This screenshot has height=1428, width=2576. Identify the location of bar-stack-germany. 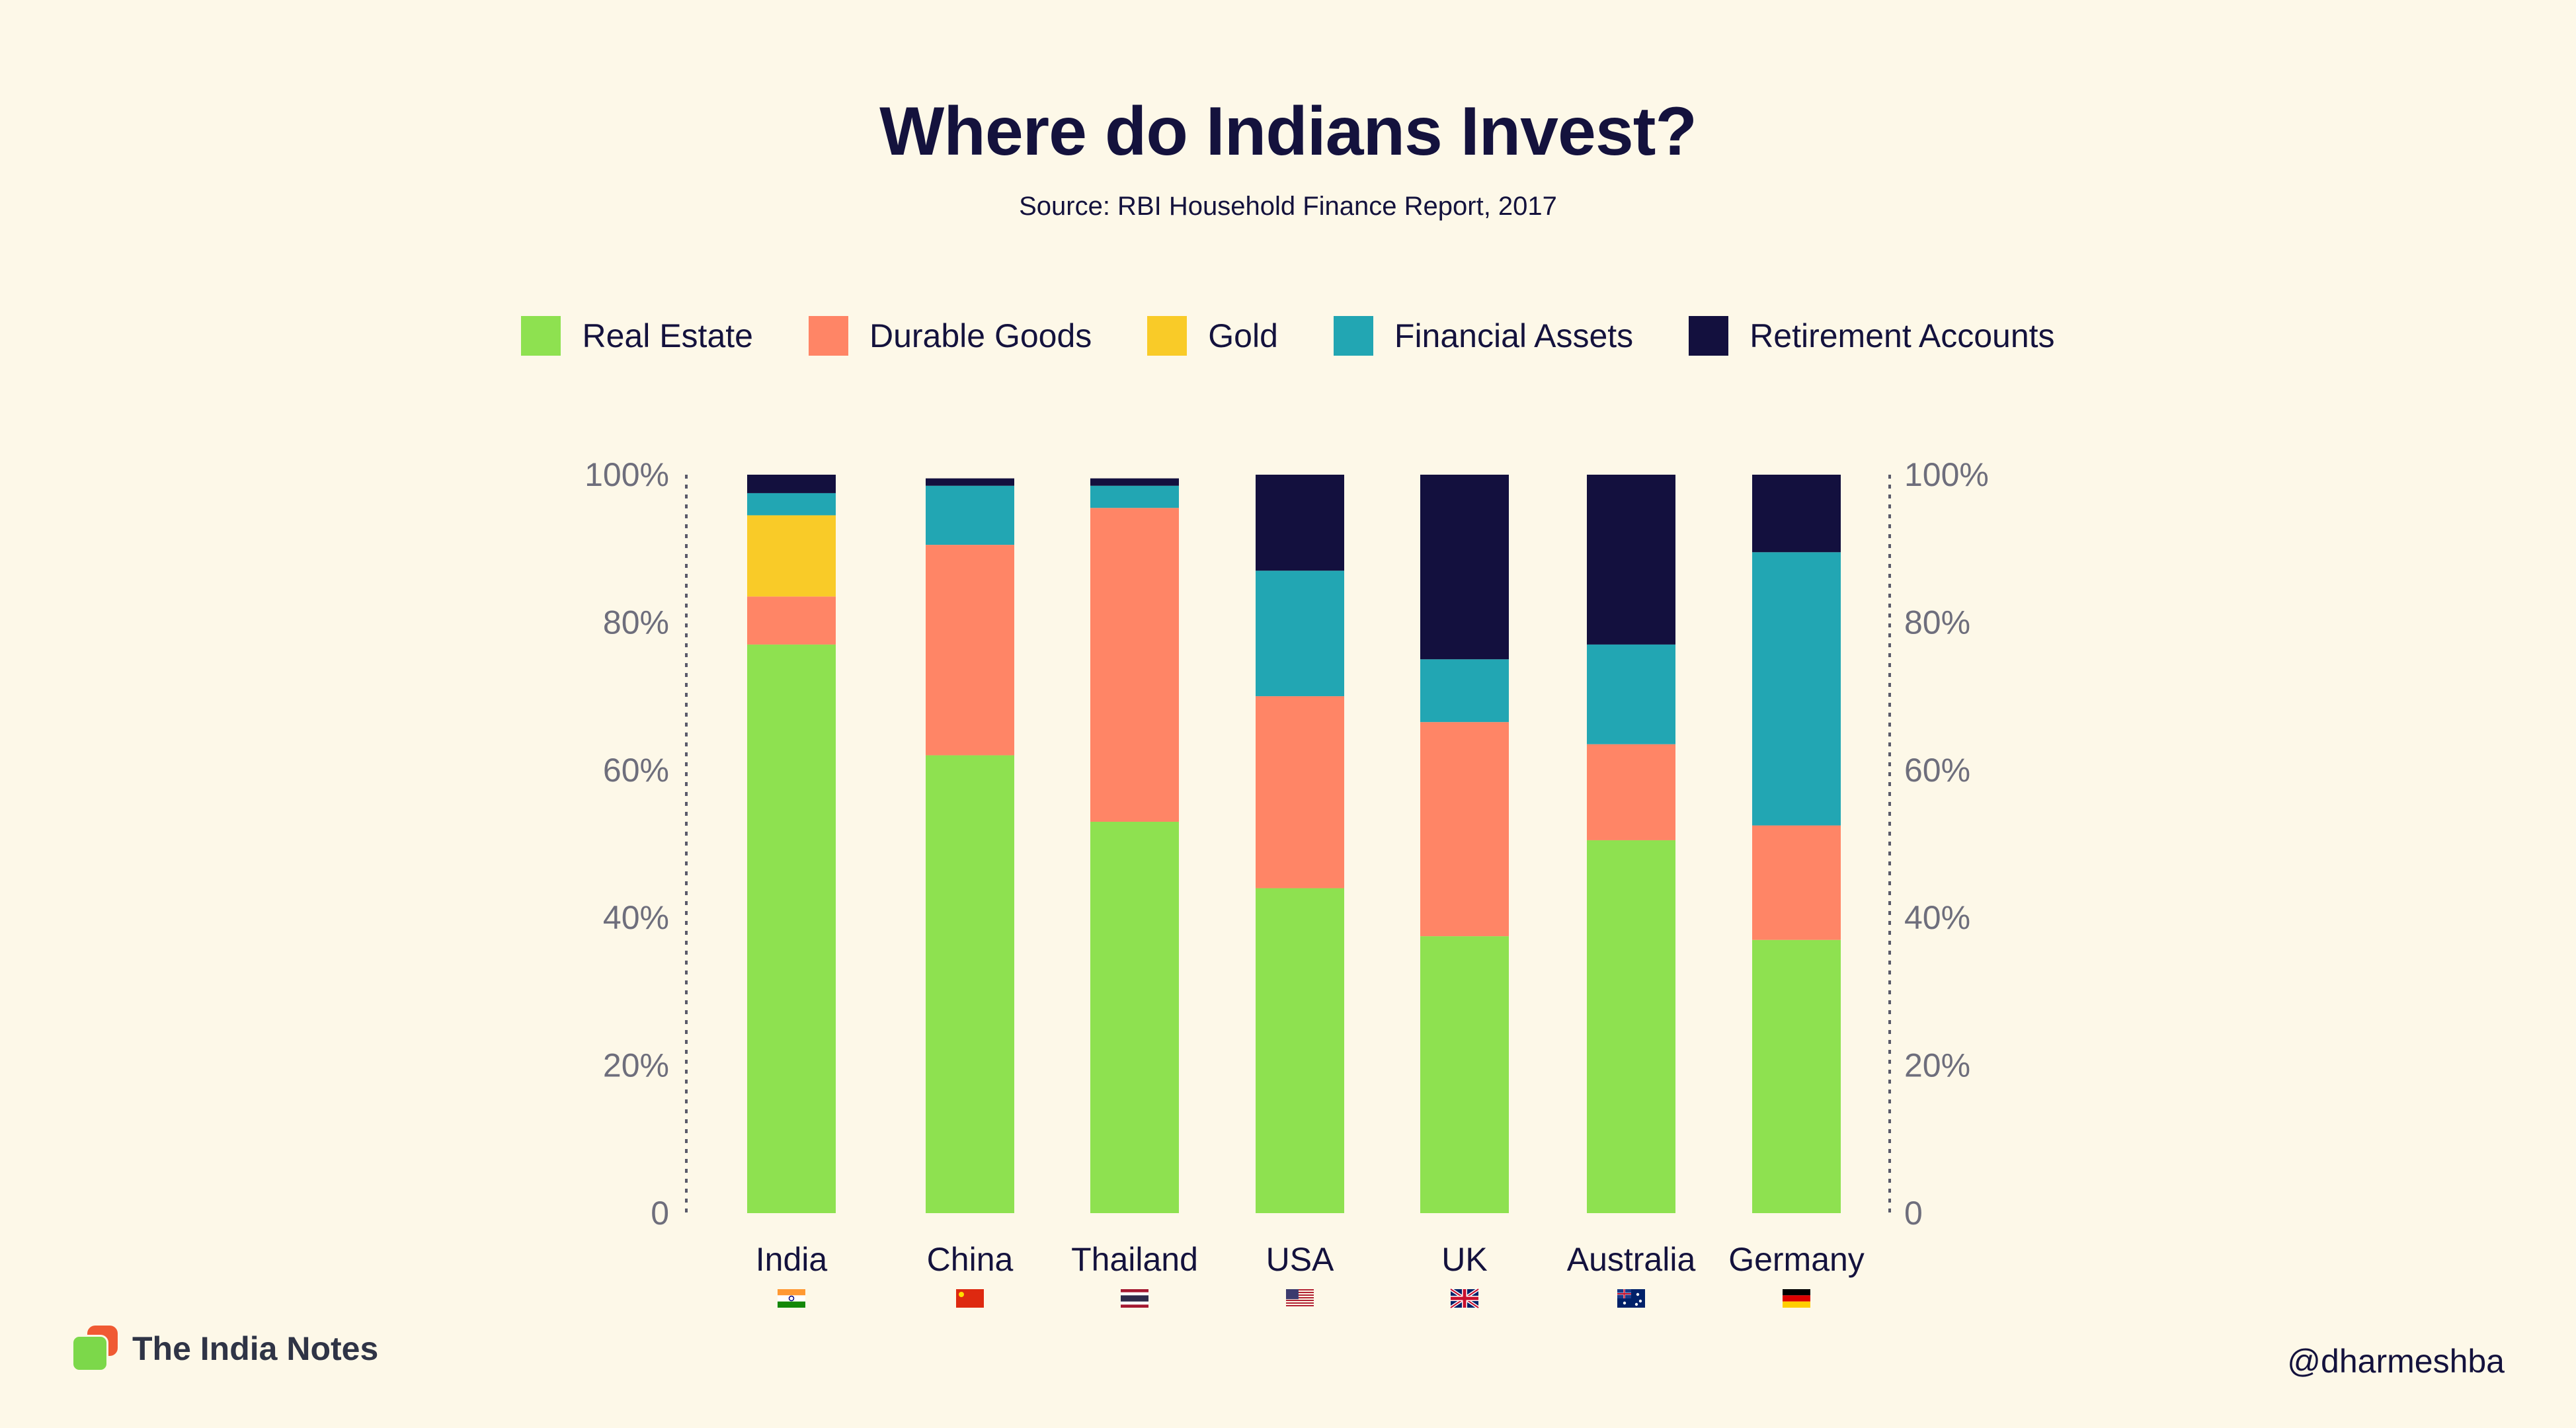
(1796, 844).